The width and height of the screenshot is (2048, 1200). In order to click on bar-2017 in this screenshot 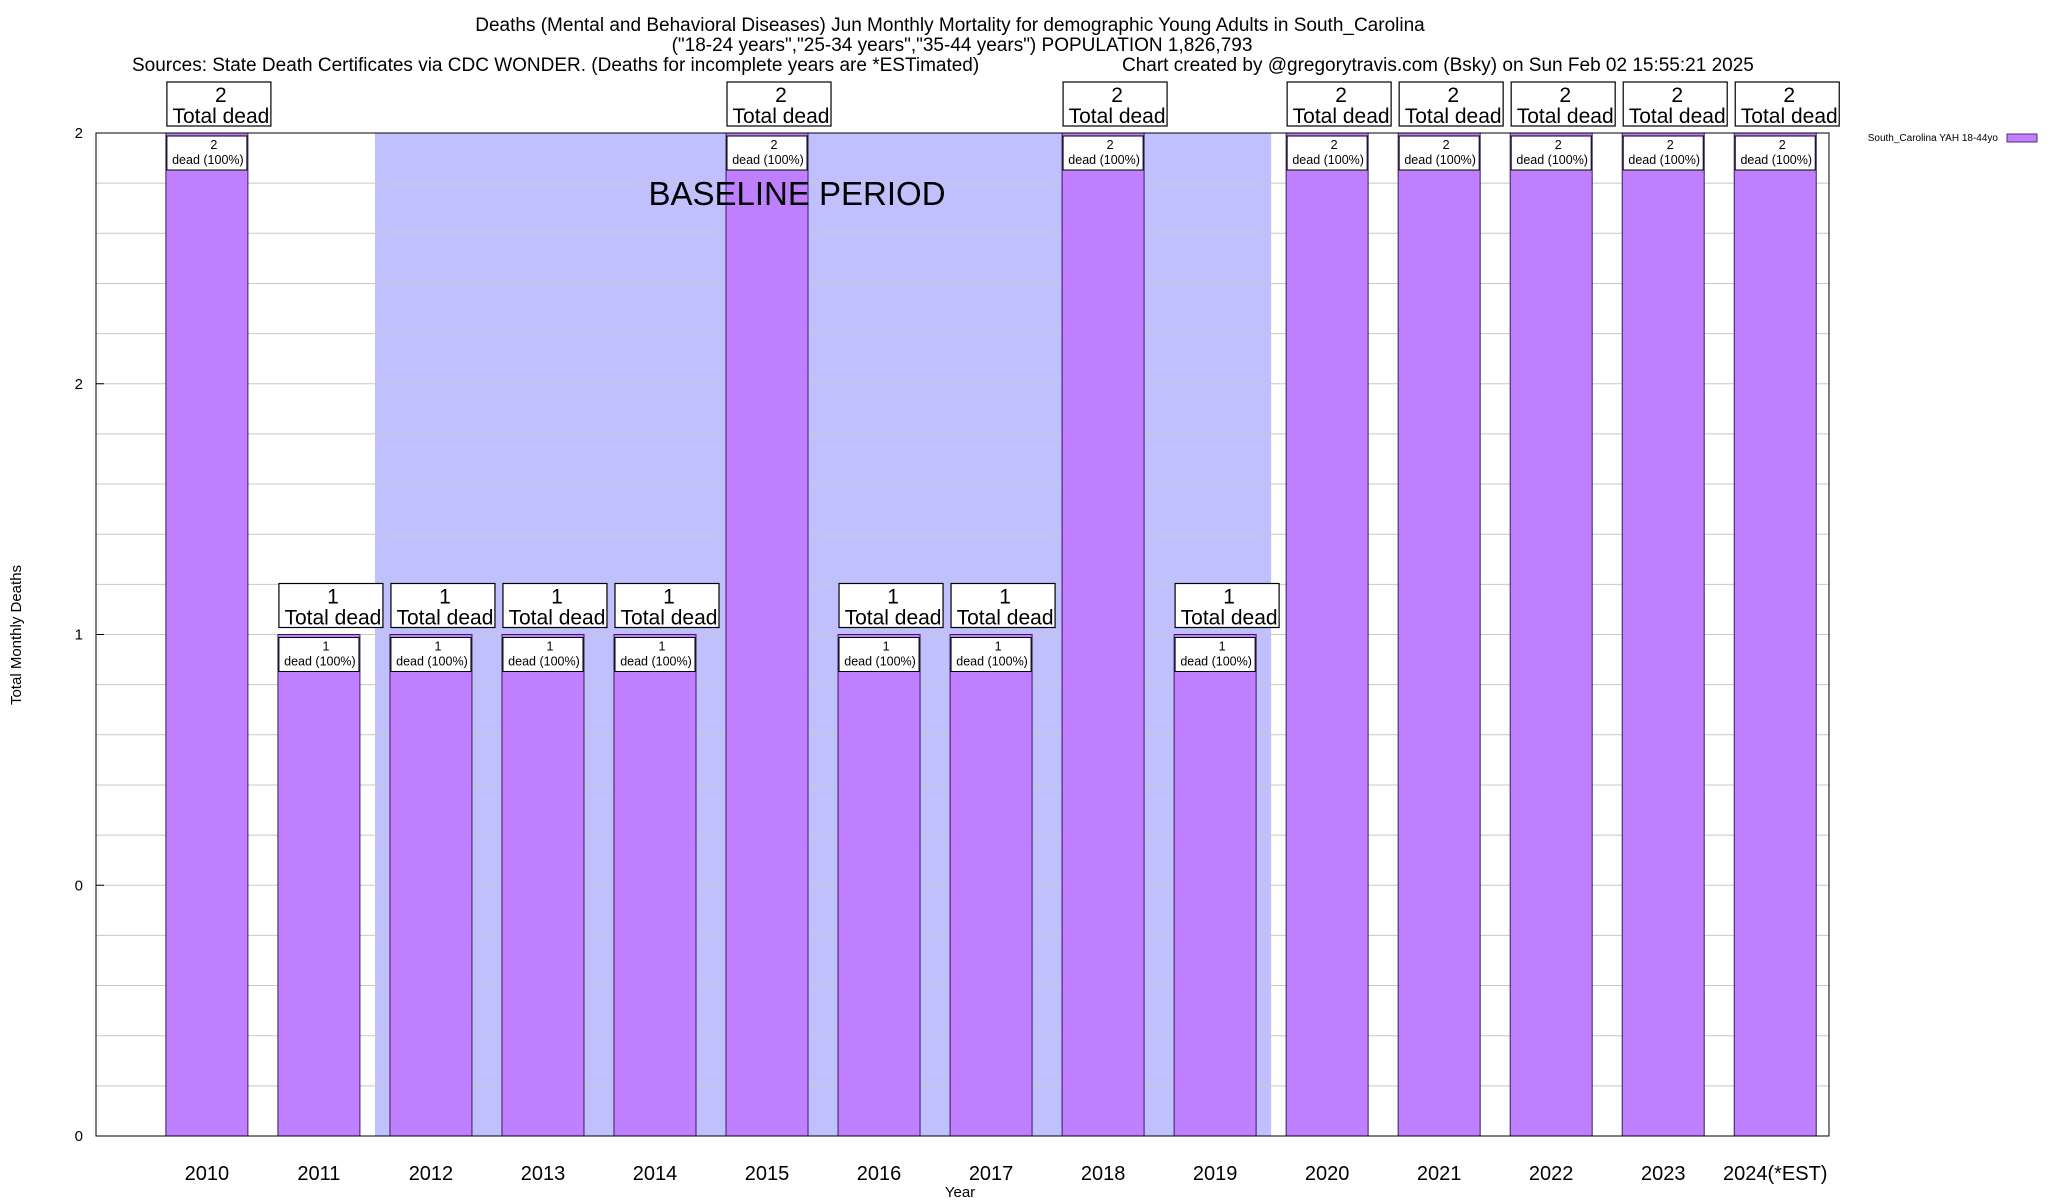, I will do `click(991, 885)`.